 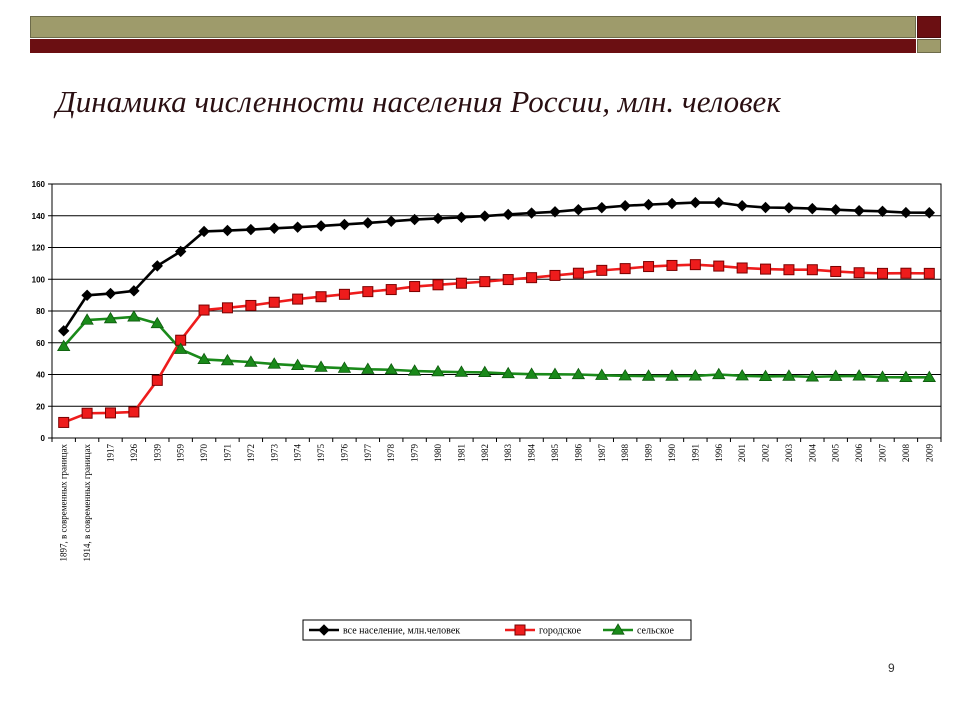 What do you see at coordinates (39, 216) in the screenshot?
I see `y-tick-label: 140` at bounding box center [39, 216].